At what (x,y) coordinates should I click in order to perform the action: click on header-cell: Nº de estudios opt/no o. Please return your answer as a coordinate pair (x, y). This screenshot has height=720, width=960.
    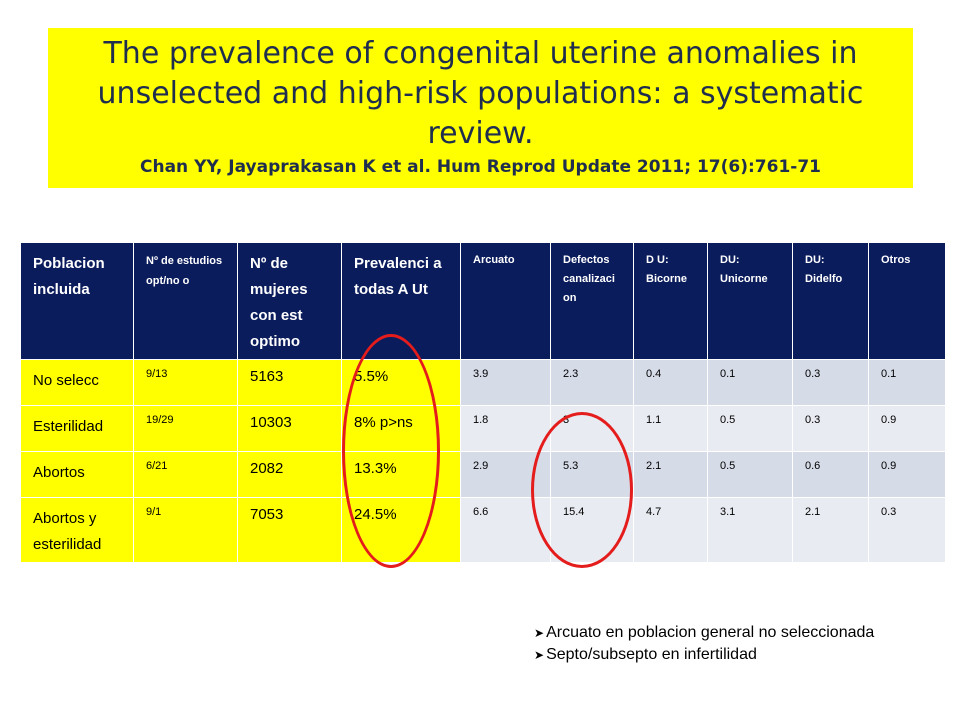
    Looking at the image, I should click on (185, 301).